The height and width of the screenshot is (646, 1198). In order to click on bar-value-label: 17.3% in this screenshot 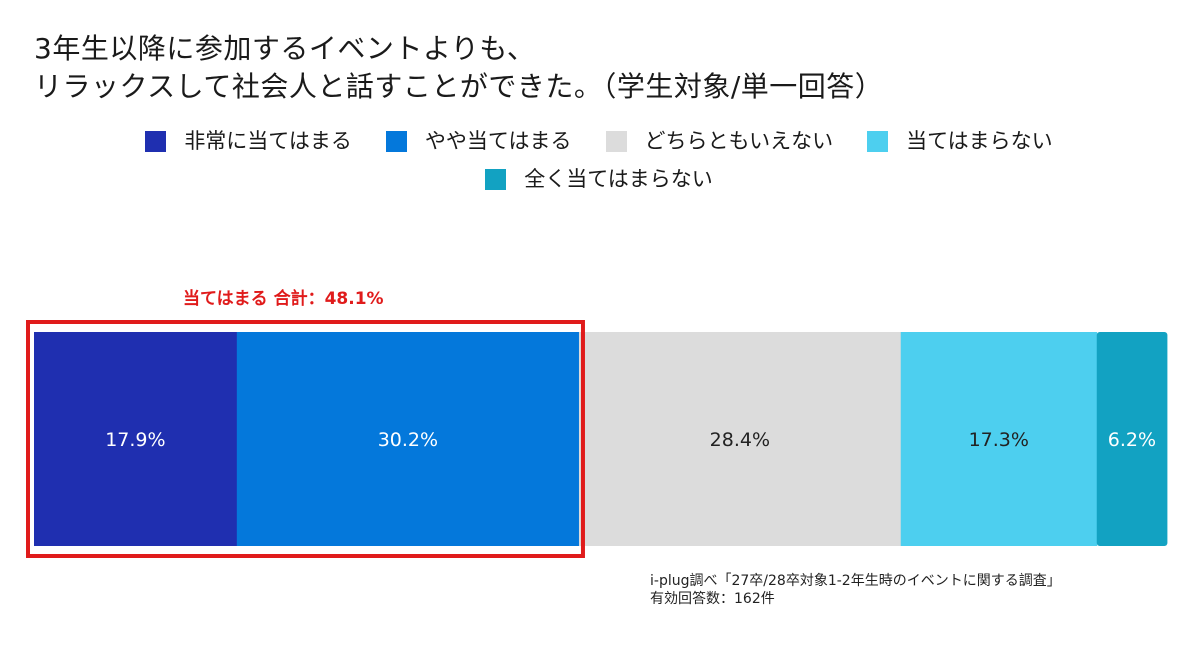, I will do `click(999, 440)`.